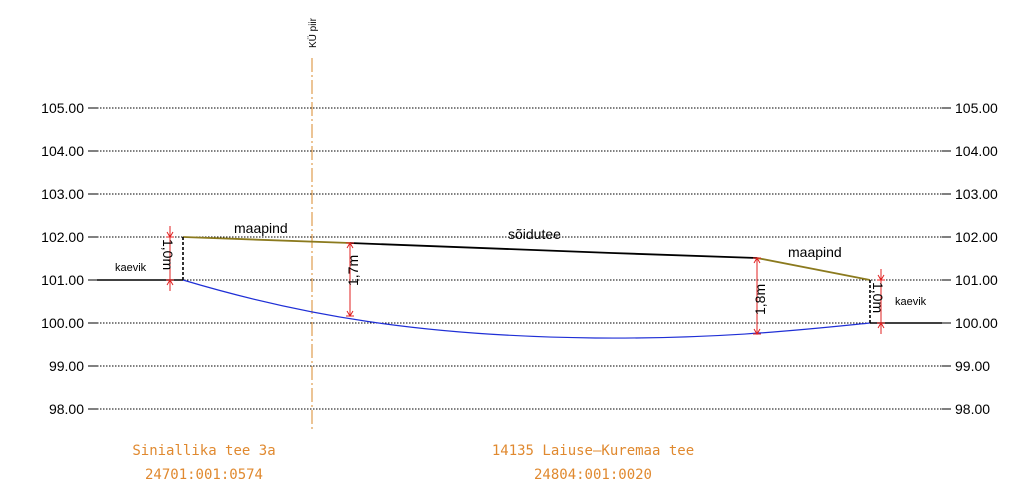  I want to click on tick-label-right: 100.00, so click(976, 323).